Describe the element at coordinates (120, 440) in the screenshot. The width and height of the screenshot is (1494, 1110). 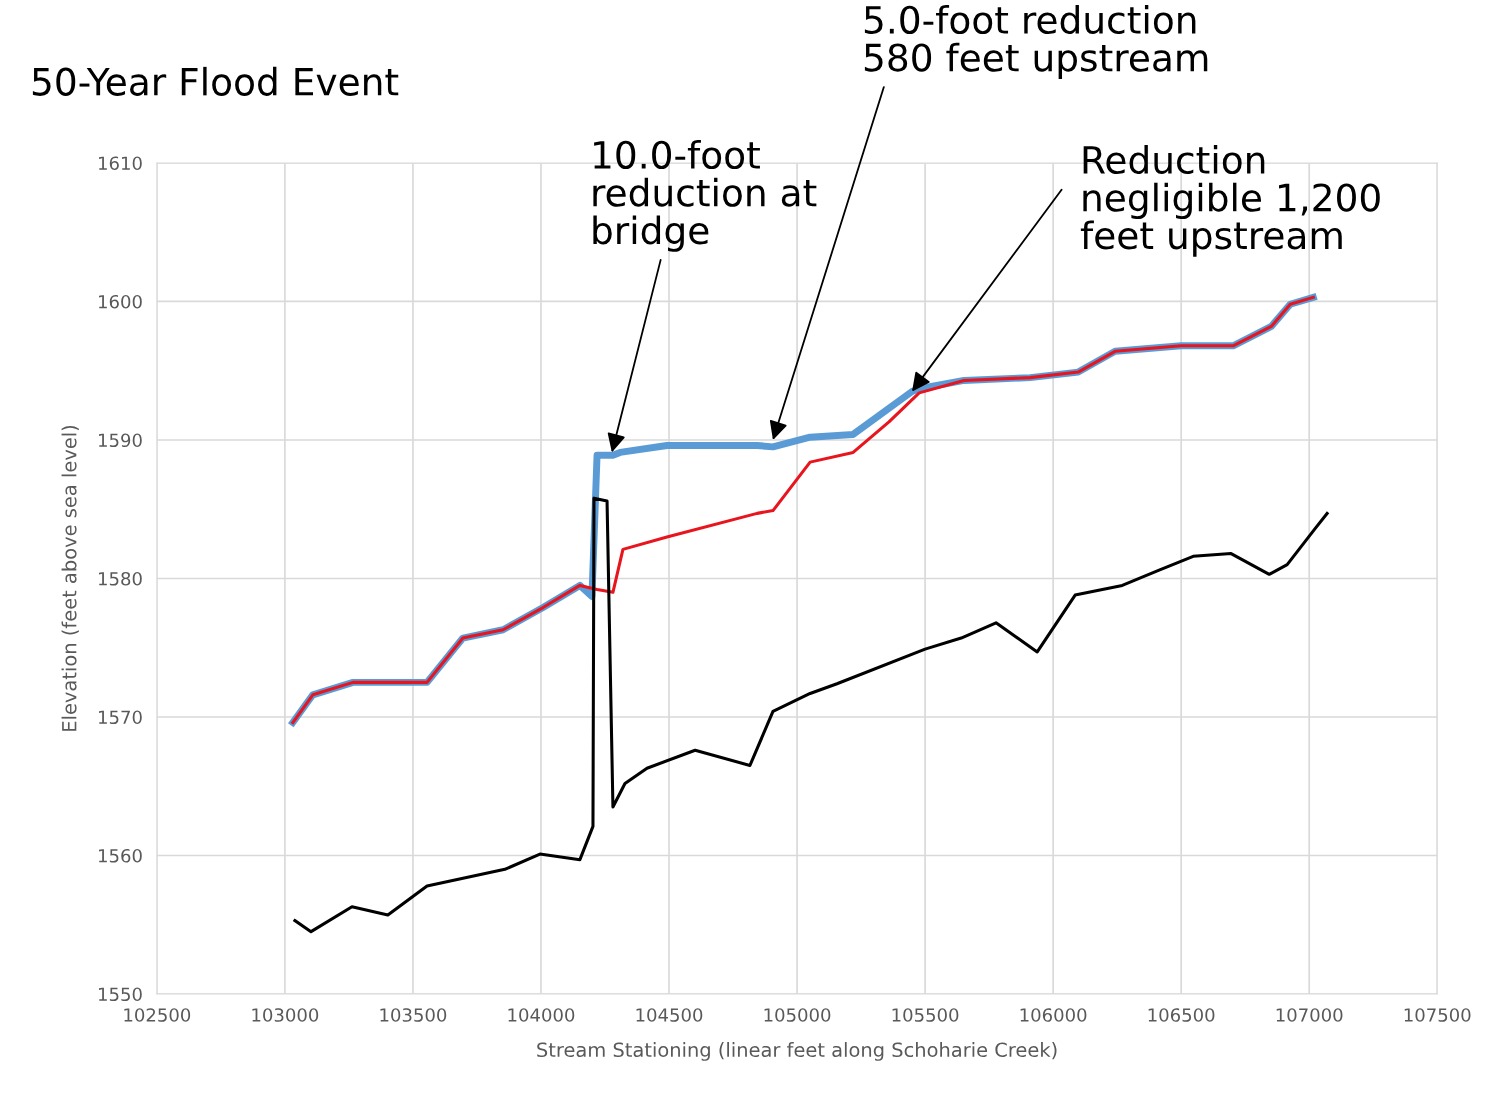
I see `y-tick-label: 1590` at that location.